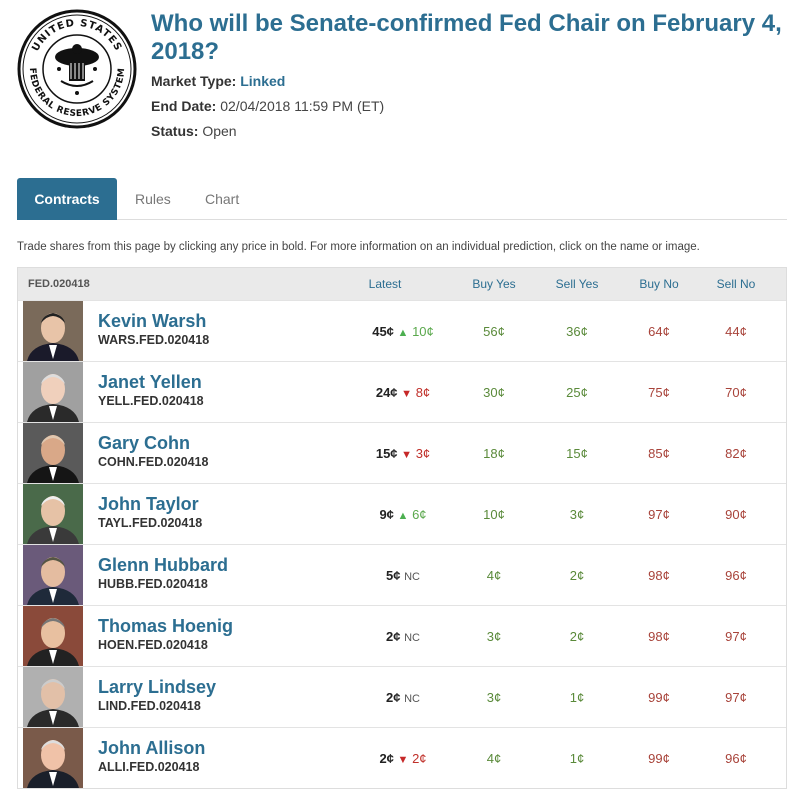 The image size is (791, 798). I want to click on market-type-link: Linked, so click(263, 81).